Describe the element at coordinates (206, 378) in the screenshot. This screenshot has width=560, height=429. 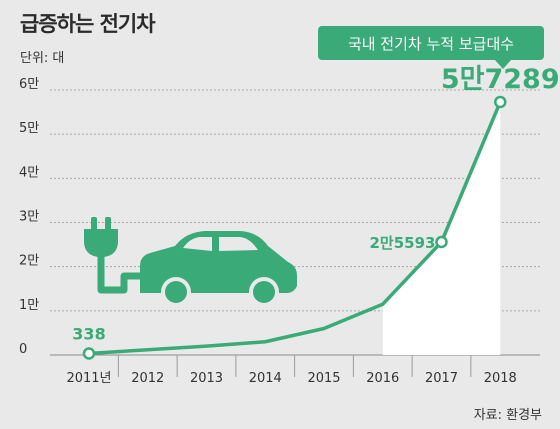
I see `x-tick-label: 2013` at that location.